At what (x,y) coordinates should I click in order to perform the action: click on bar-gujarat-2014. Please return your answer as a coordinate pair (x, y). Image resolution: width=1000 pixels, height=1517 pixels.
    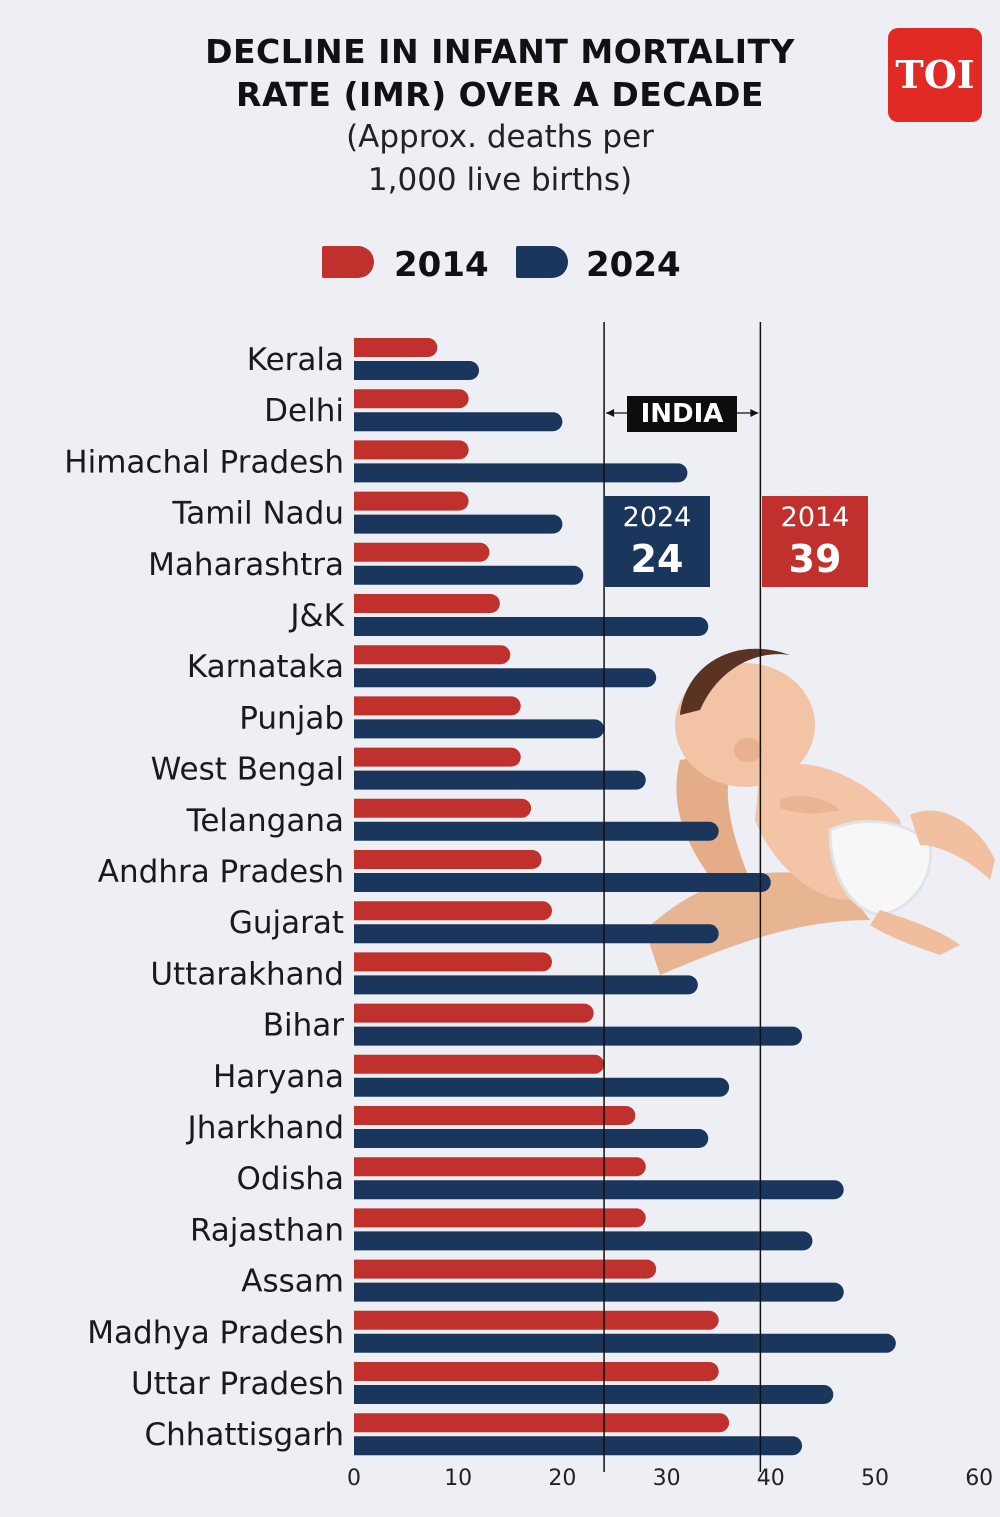
    Looking at the image, I should click on (453, 911).